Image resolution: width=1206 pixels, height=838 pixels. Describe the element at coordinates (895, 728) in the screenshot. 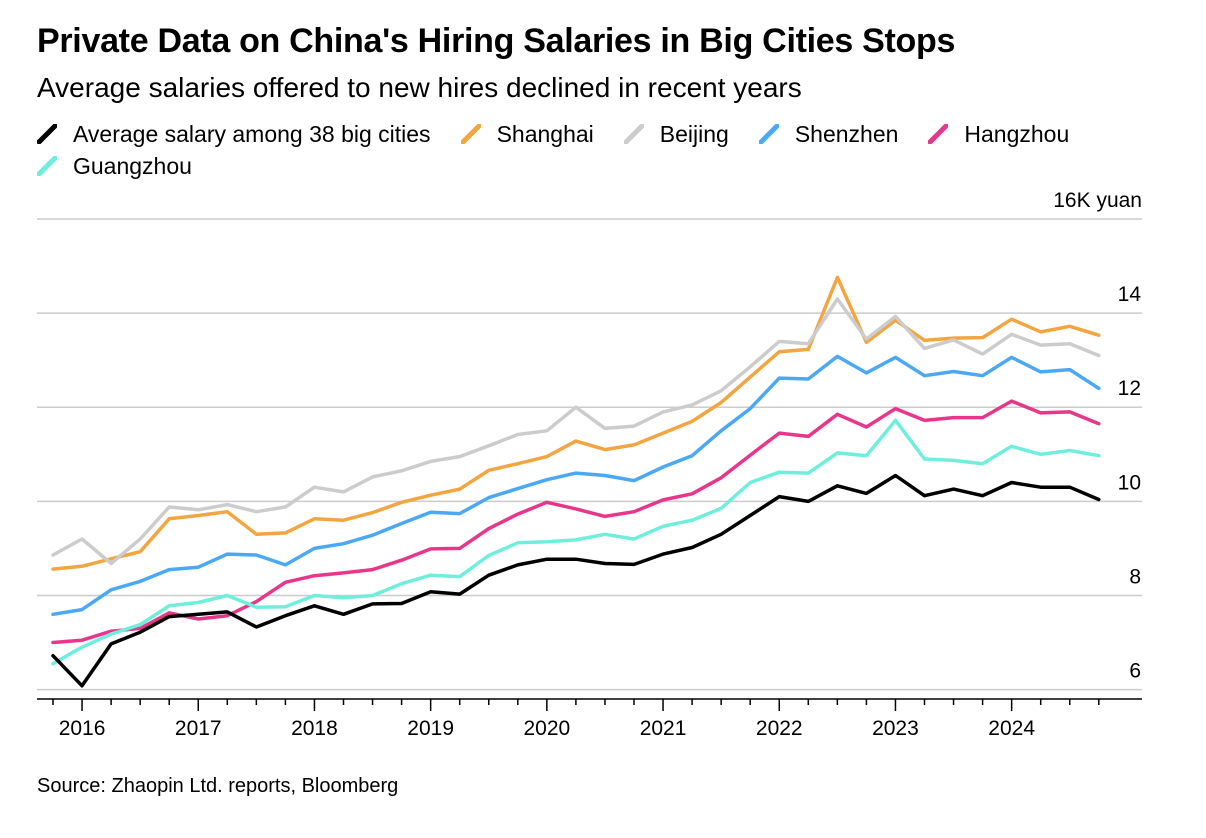

I see `x-tick-label: 2023` at that location.